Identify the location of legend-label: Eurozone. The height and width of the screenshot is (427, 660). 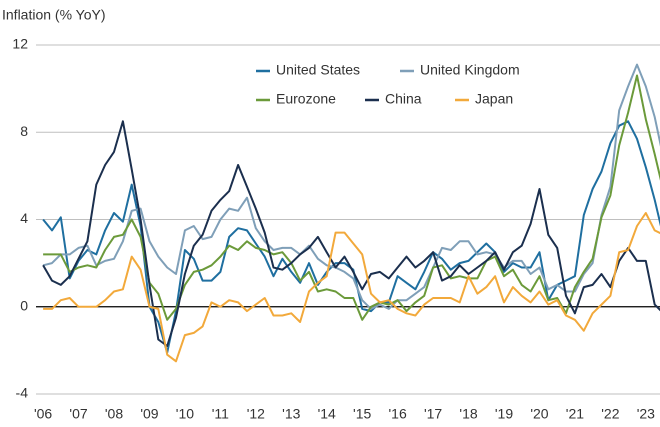
(306, 99).